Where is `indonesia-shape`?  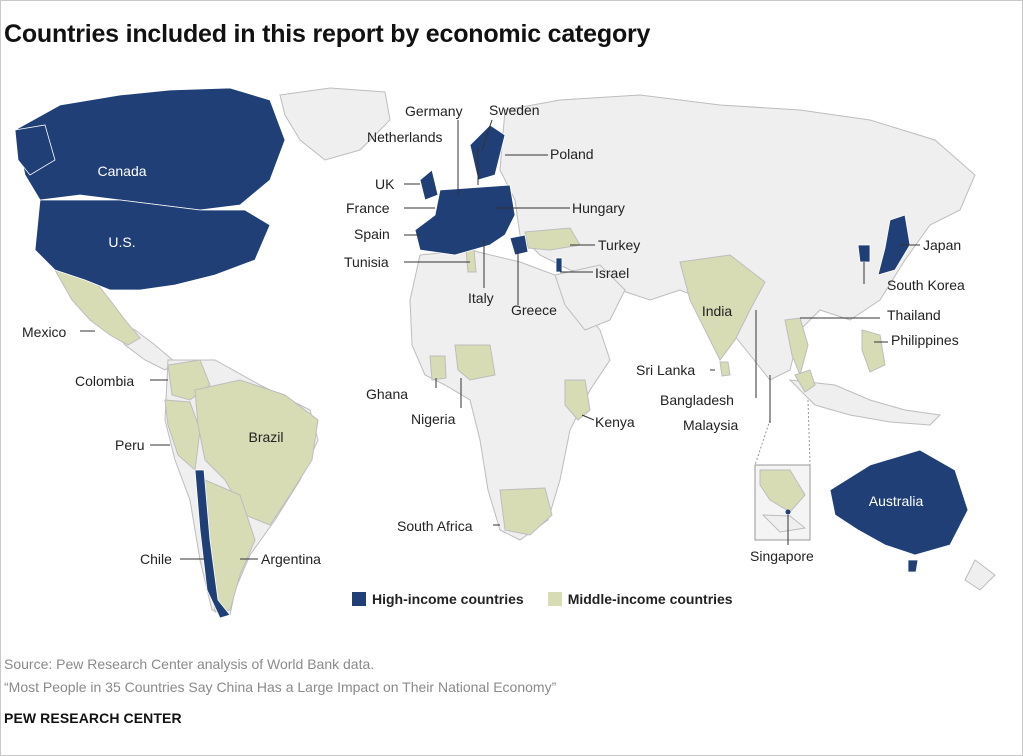 indonesia-shape is located at coordinates (865, 402).